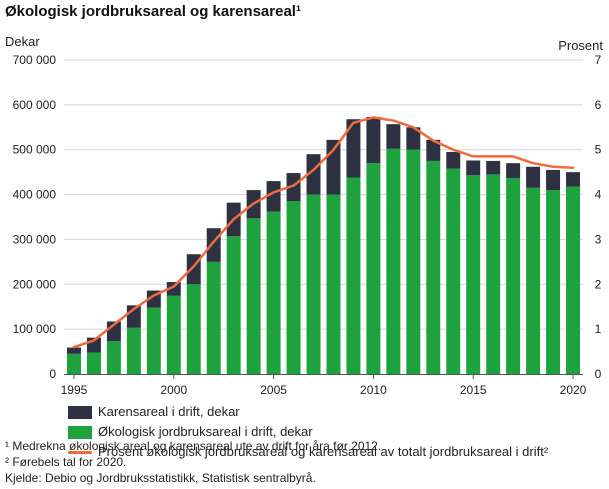 This screenshot has height=489, width=609. Describe the element at coordinates (80, 432) in the screenshot. I see `legend-swatch-okologisk` at that location.